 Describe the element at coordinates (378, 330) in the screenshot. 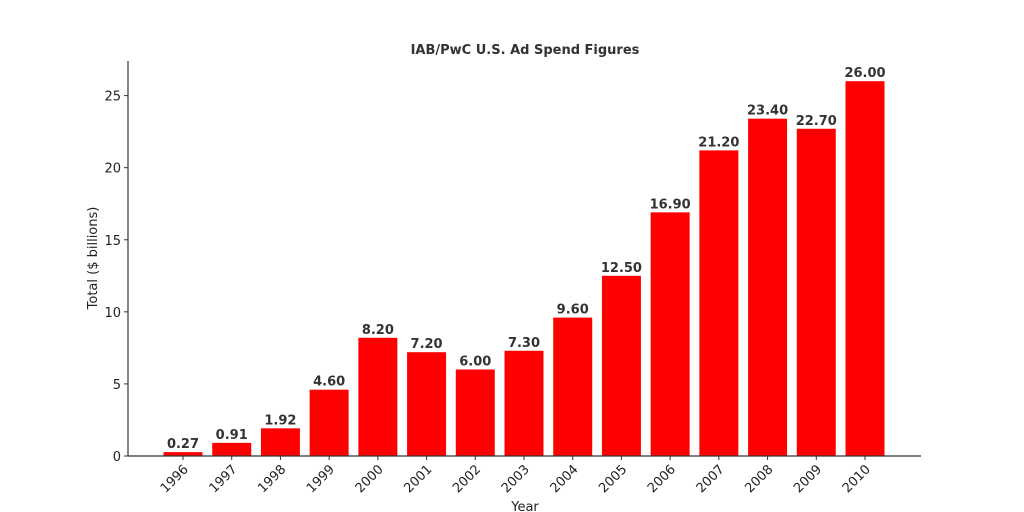

I see `data-label-2000: 8.20` at that location.